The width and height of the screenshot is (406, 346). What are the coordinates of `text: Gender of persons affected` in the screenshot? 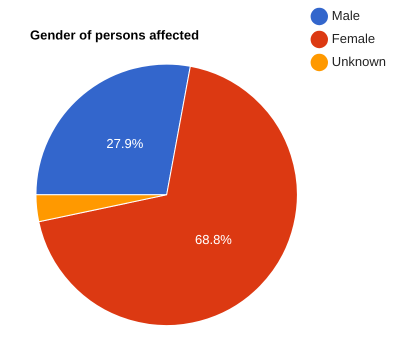 It's located at (115, 34).